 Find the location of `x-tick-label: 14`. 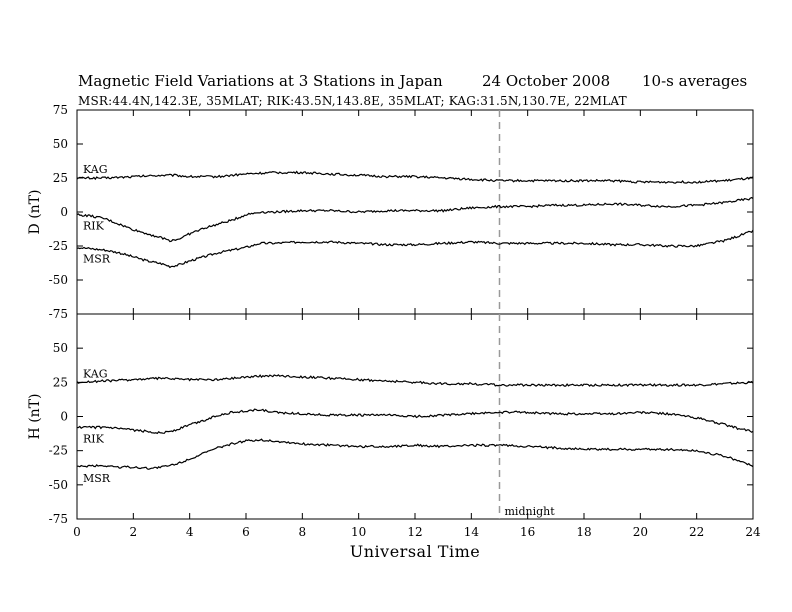

x-tick-label: 14 is located at coordinates (472, 532).